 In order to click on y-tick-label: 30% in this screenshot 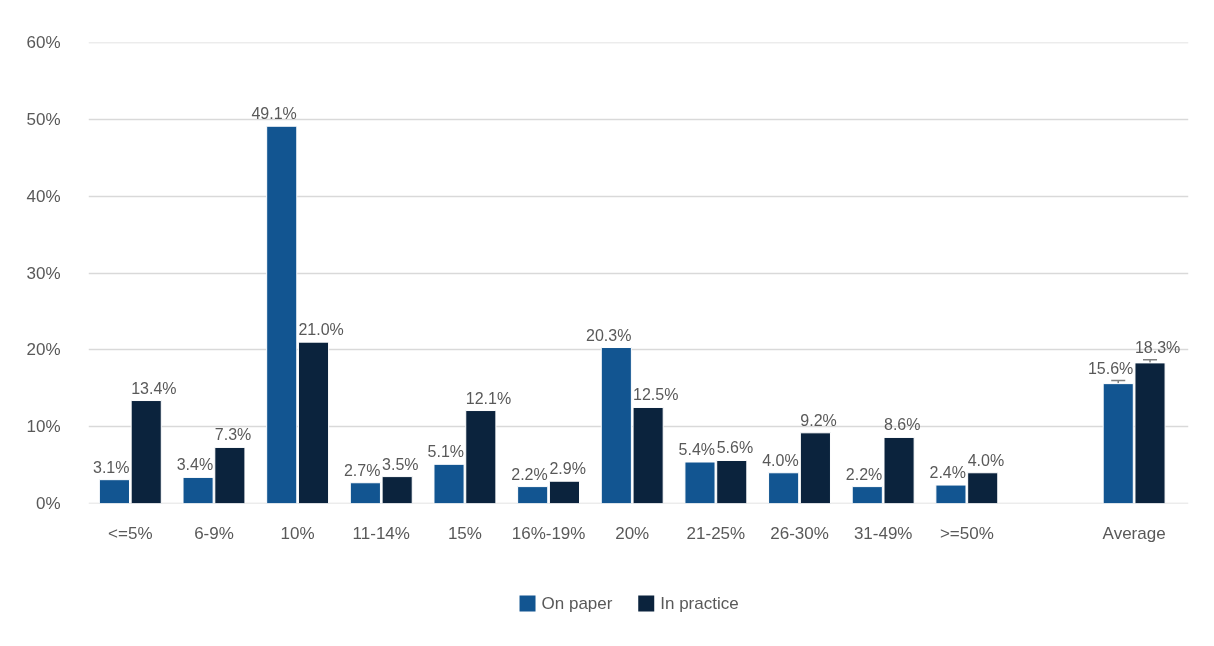, I will do `click(43, 273)`.